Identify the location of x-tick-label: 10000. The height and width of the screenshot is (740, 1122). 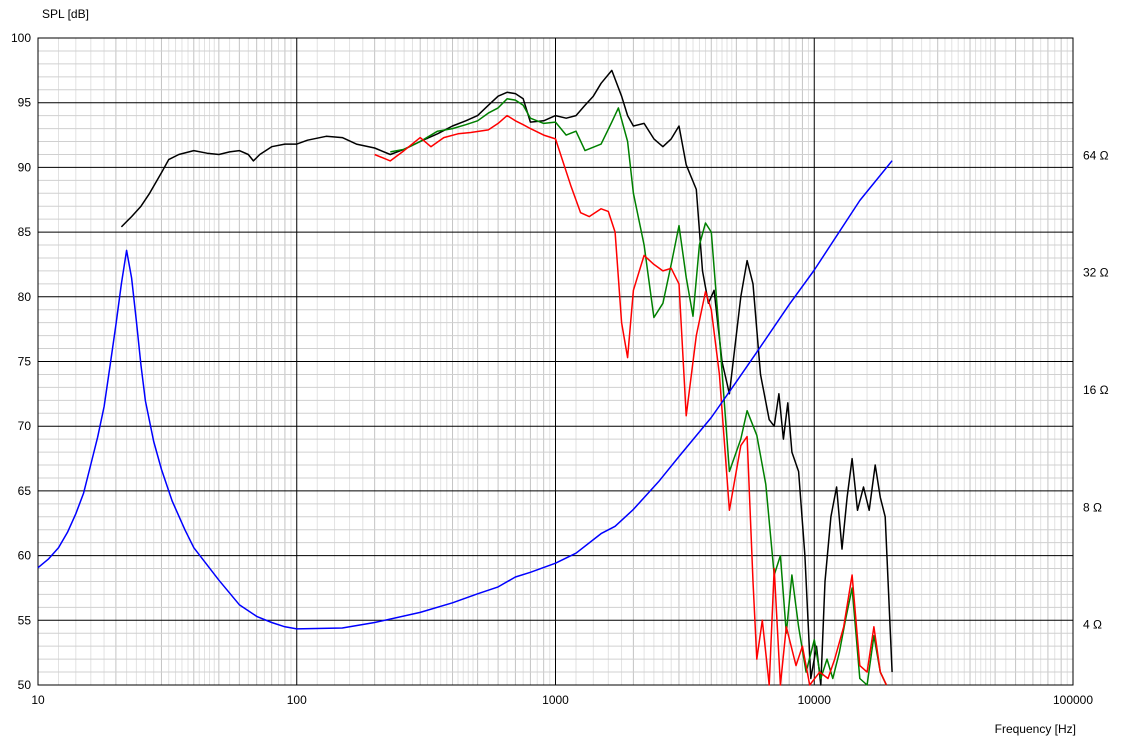
(815, 700).